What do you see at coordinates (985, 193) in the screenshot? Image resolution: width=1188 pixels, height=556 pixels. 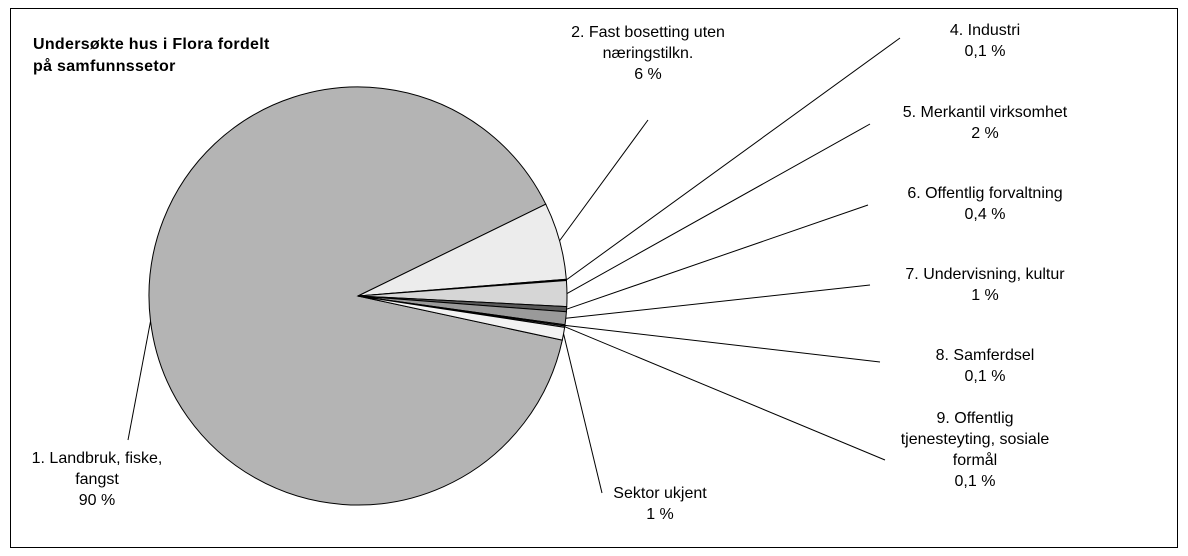 I see `category-label: 6. Offentlig forvaltning` at bounding box center [985, 193].